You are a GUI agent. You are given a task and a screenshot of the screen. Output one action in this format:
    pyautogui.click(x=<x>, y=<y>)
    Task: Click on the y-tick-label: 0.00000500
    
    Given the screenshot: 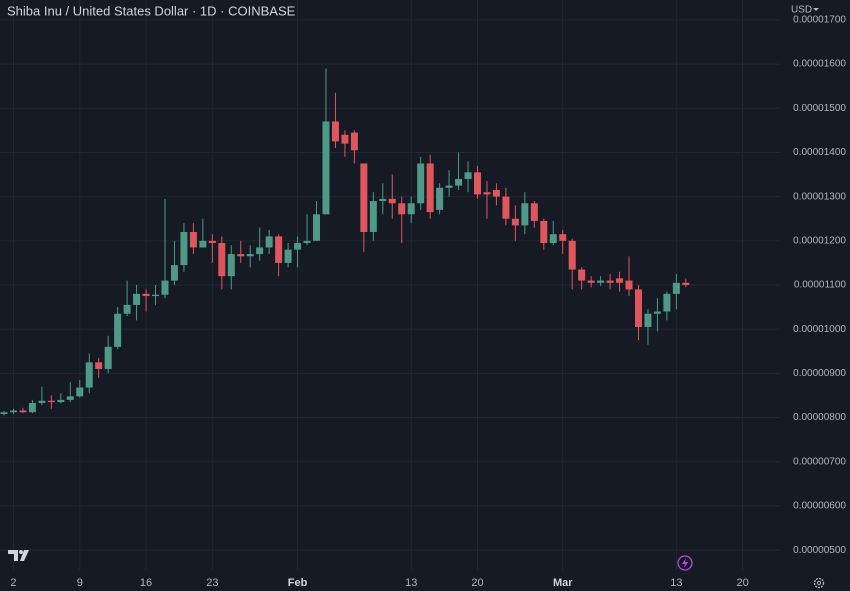 What is the action you would take?
    pyautogui.click(x=819, y=550)
    